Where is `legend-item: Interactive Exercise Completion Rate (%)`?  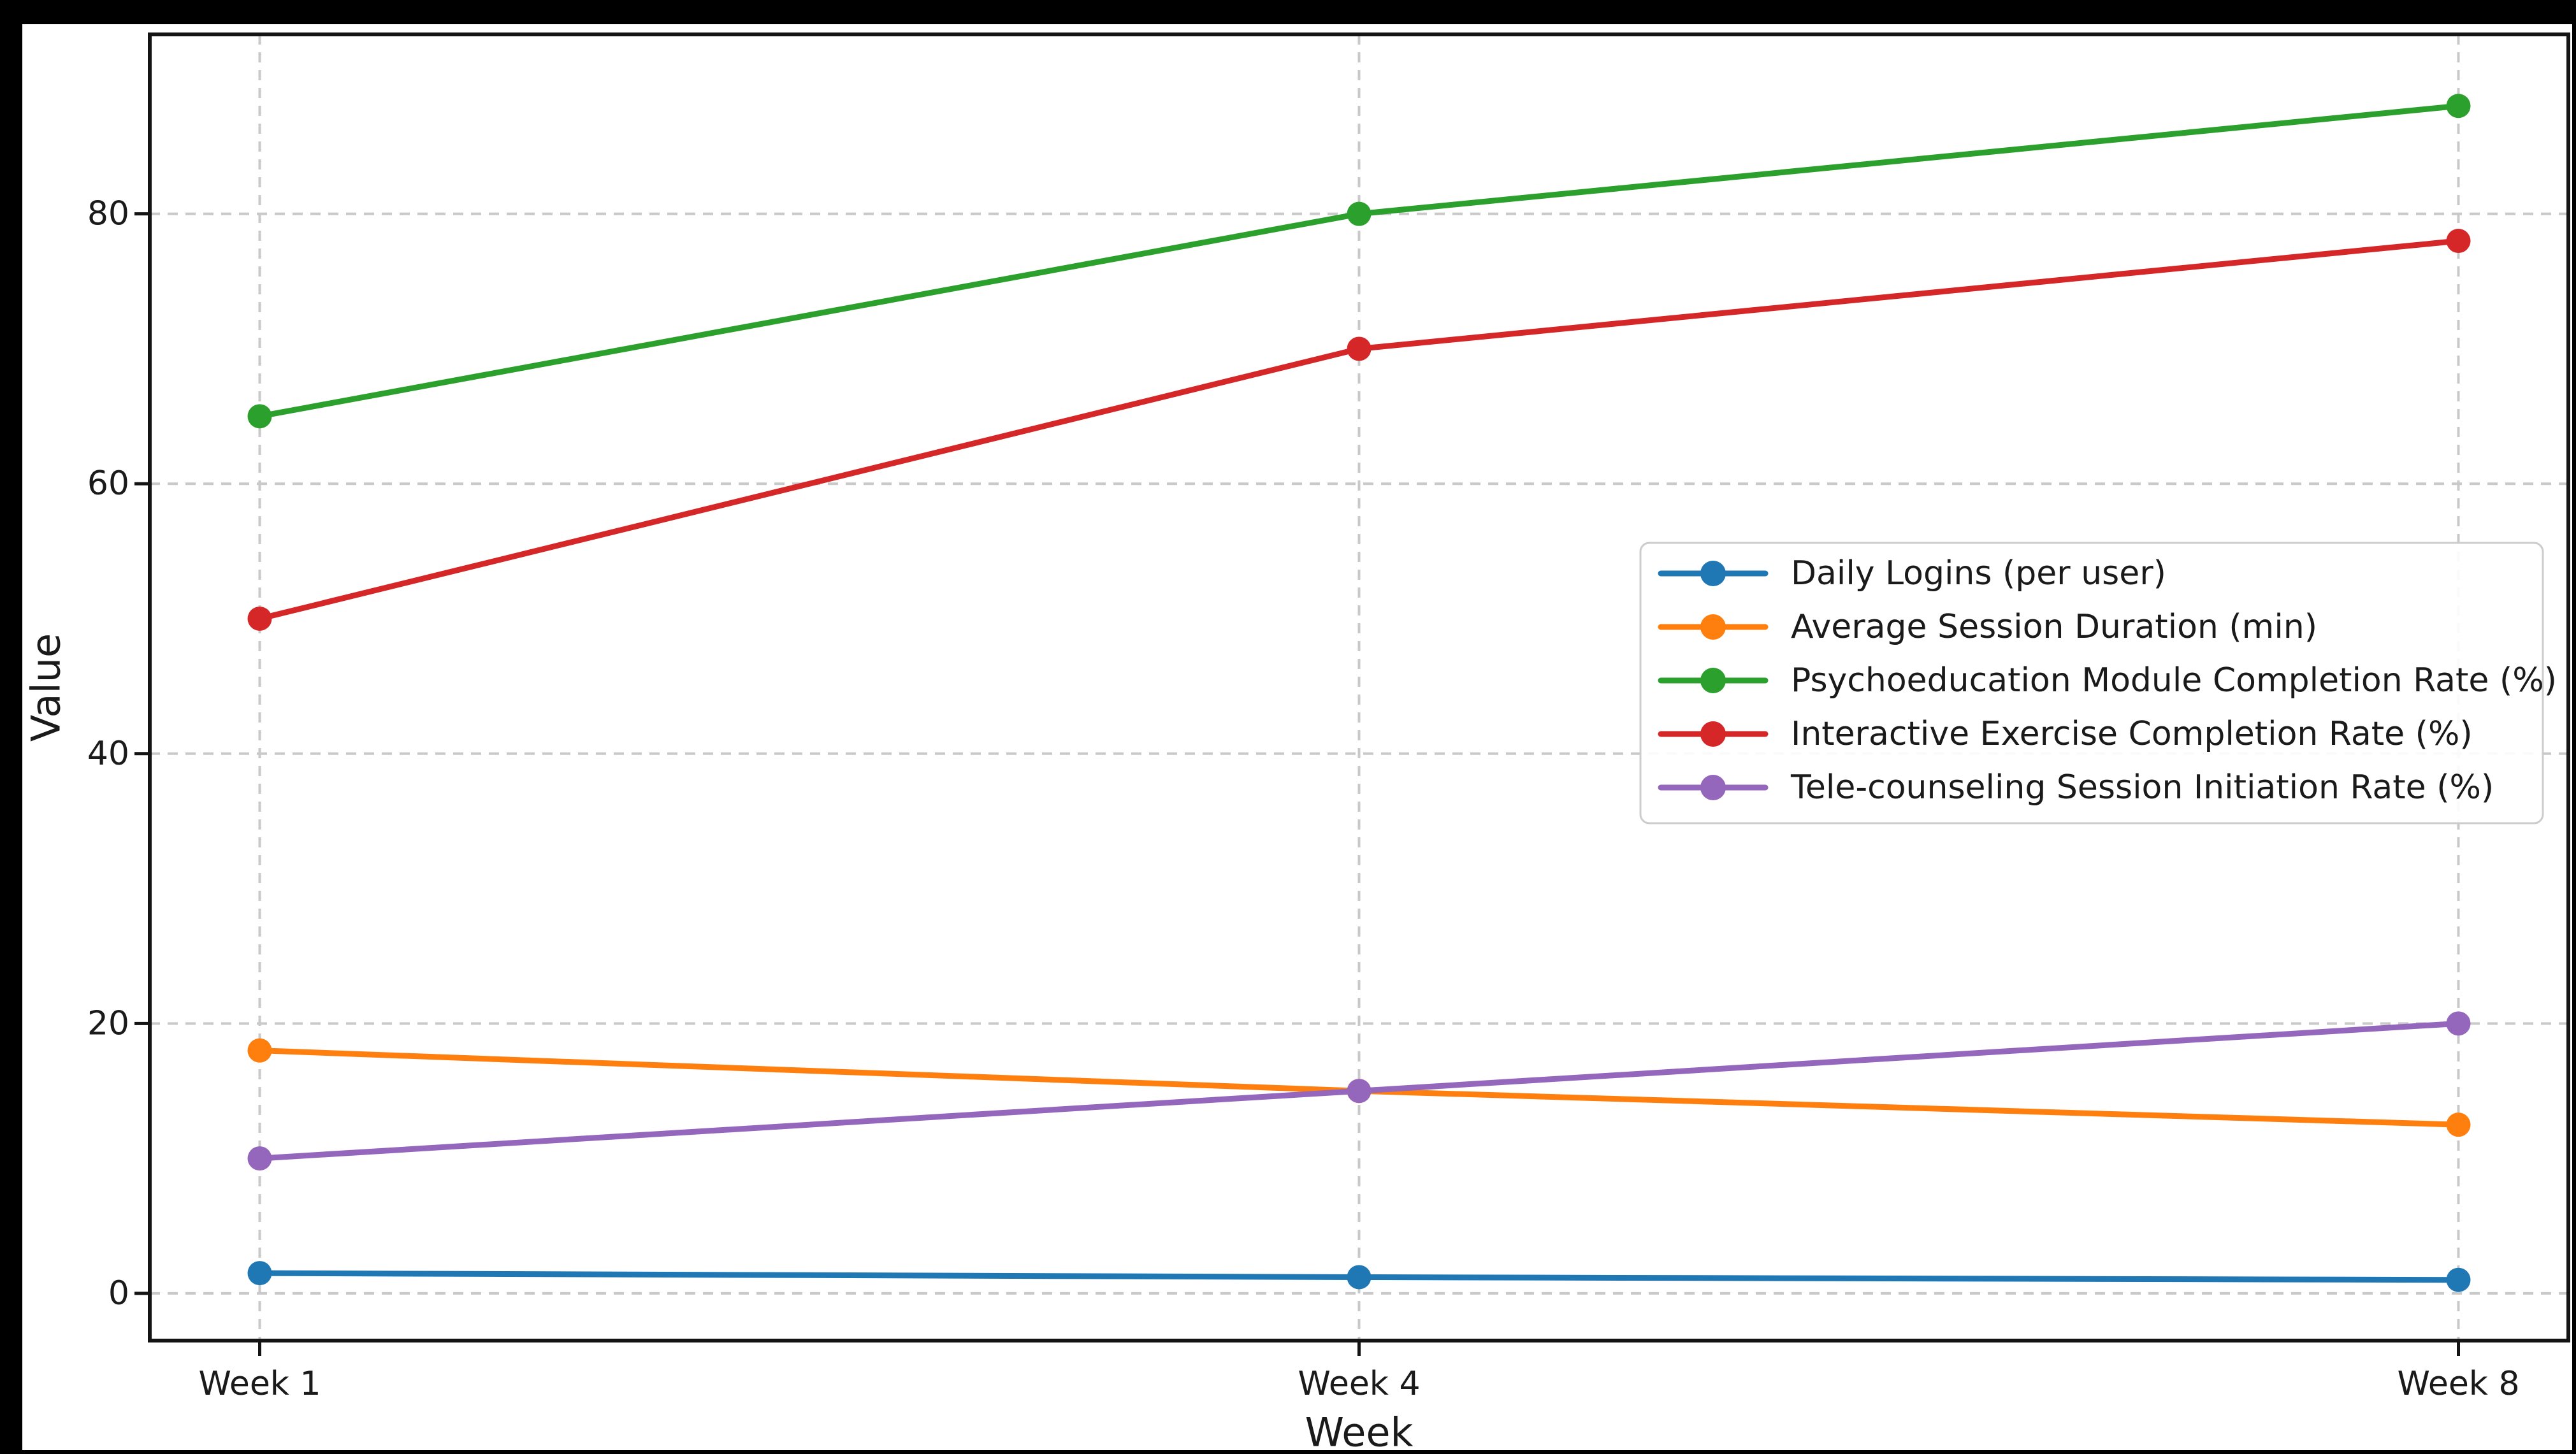 legend-item: Interactive Exercise Completion Rate (%) is located at coordinates (2065, 734).